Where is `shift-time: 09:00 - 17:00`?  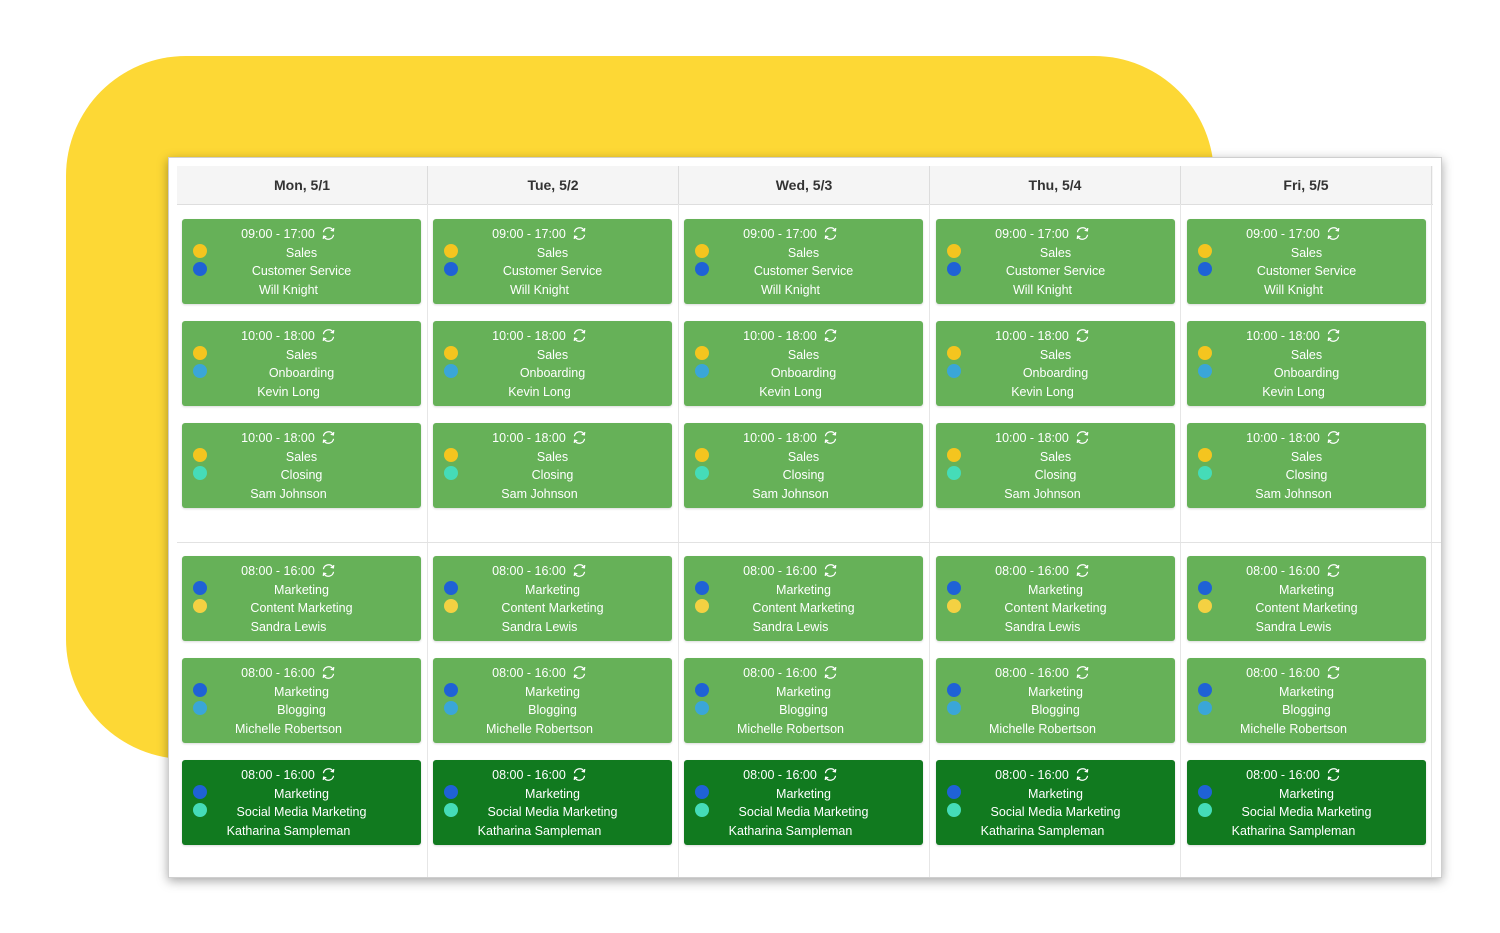
shift-time: 09:00 - 17:00 is located at coordinates (780, 234).